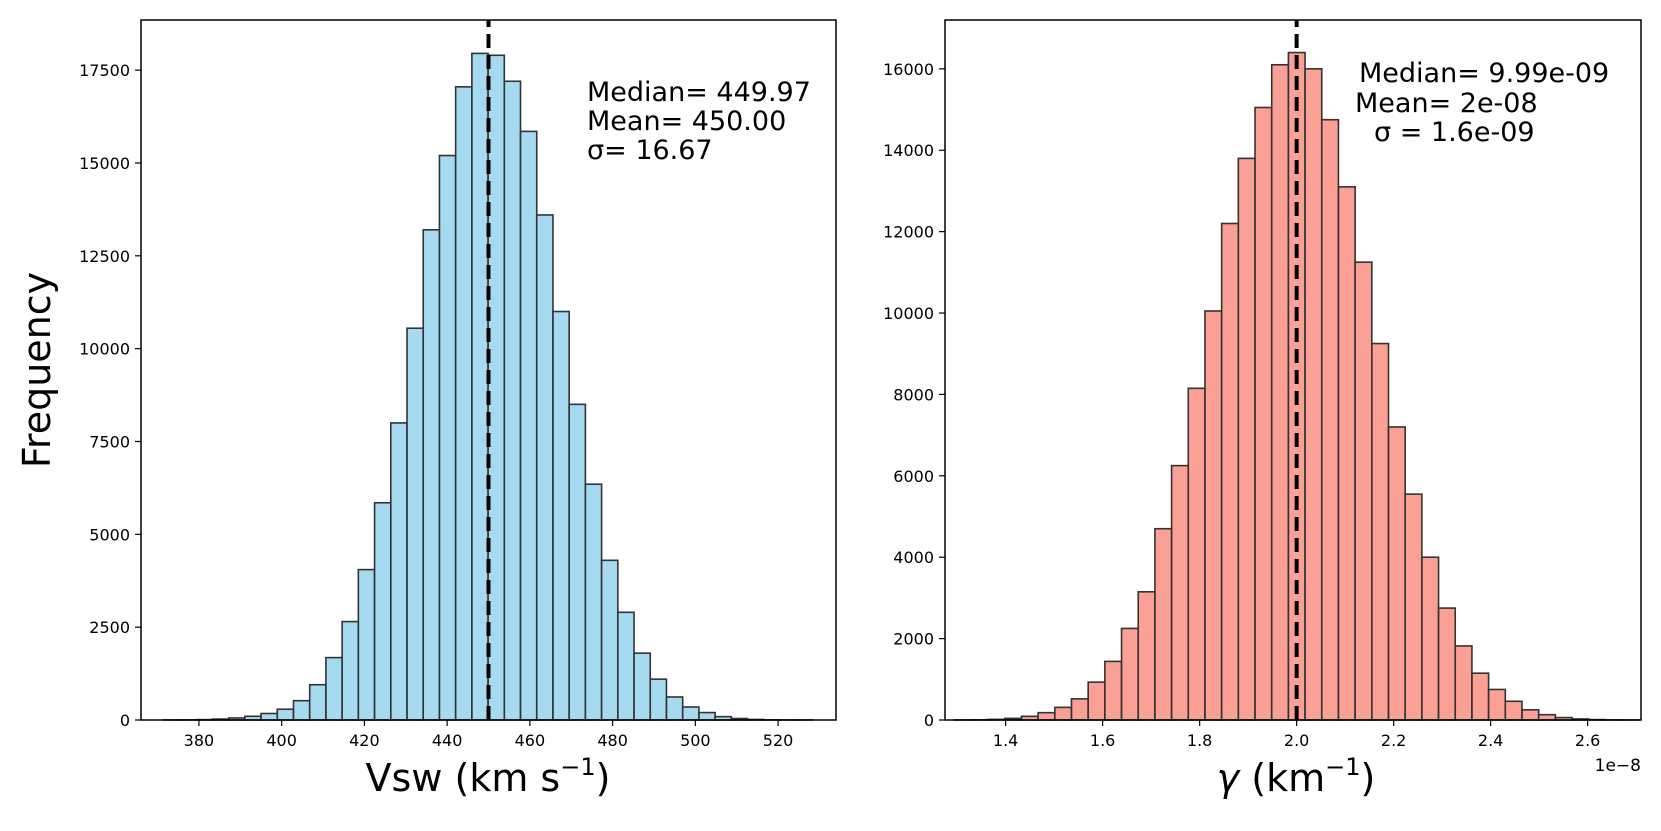 The image size is (1661, 831). Describe the element at coordinates (1484, 73) in the screenshot. I see `gamma-median-annotation: Median= 9.99e-09` at that location.